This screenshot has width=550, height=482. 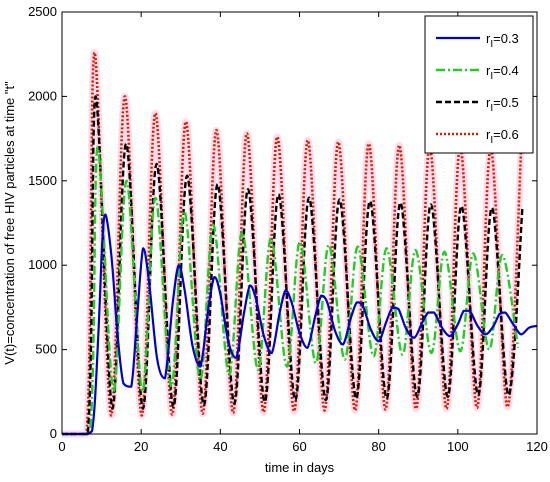 What do you see at coordinates (42, 11) in the screenshot?
I see `y-tick-label: 2500` at bounding box center [42, 11].